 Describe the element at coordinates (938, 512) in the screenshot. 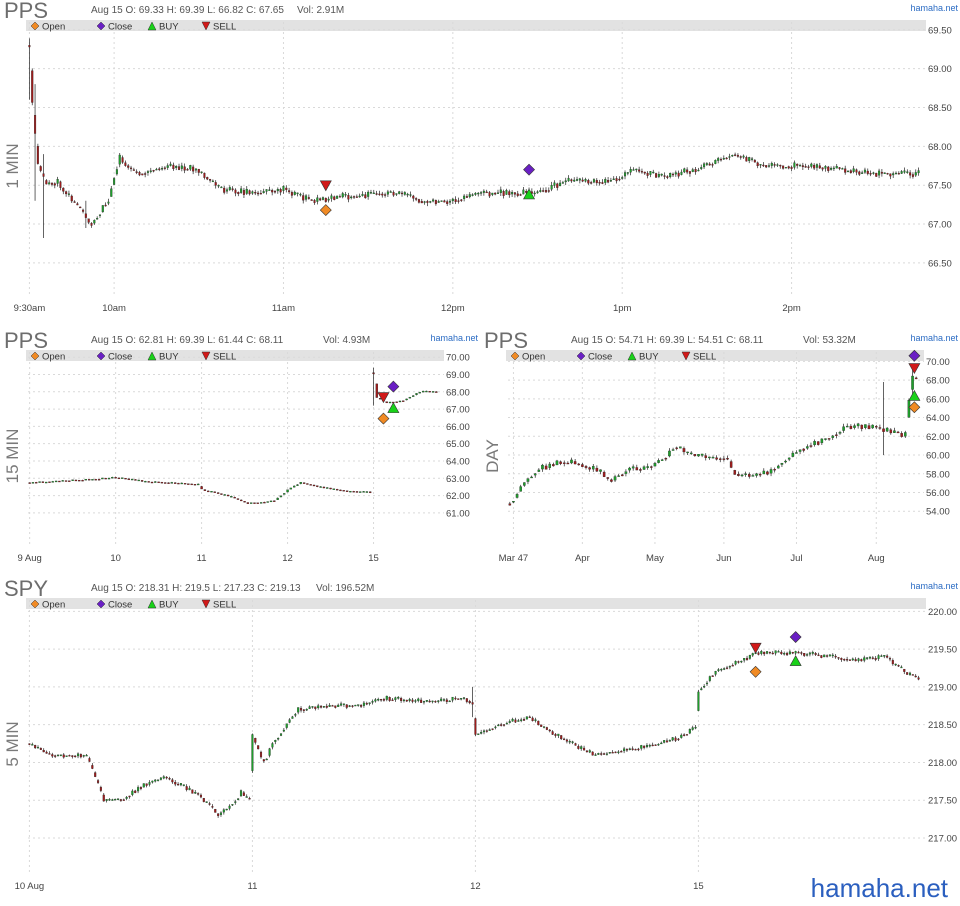

I see `y-tick-label: 54.00` at that location.